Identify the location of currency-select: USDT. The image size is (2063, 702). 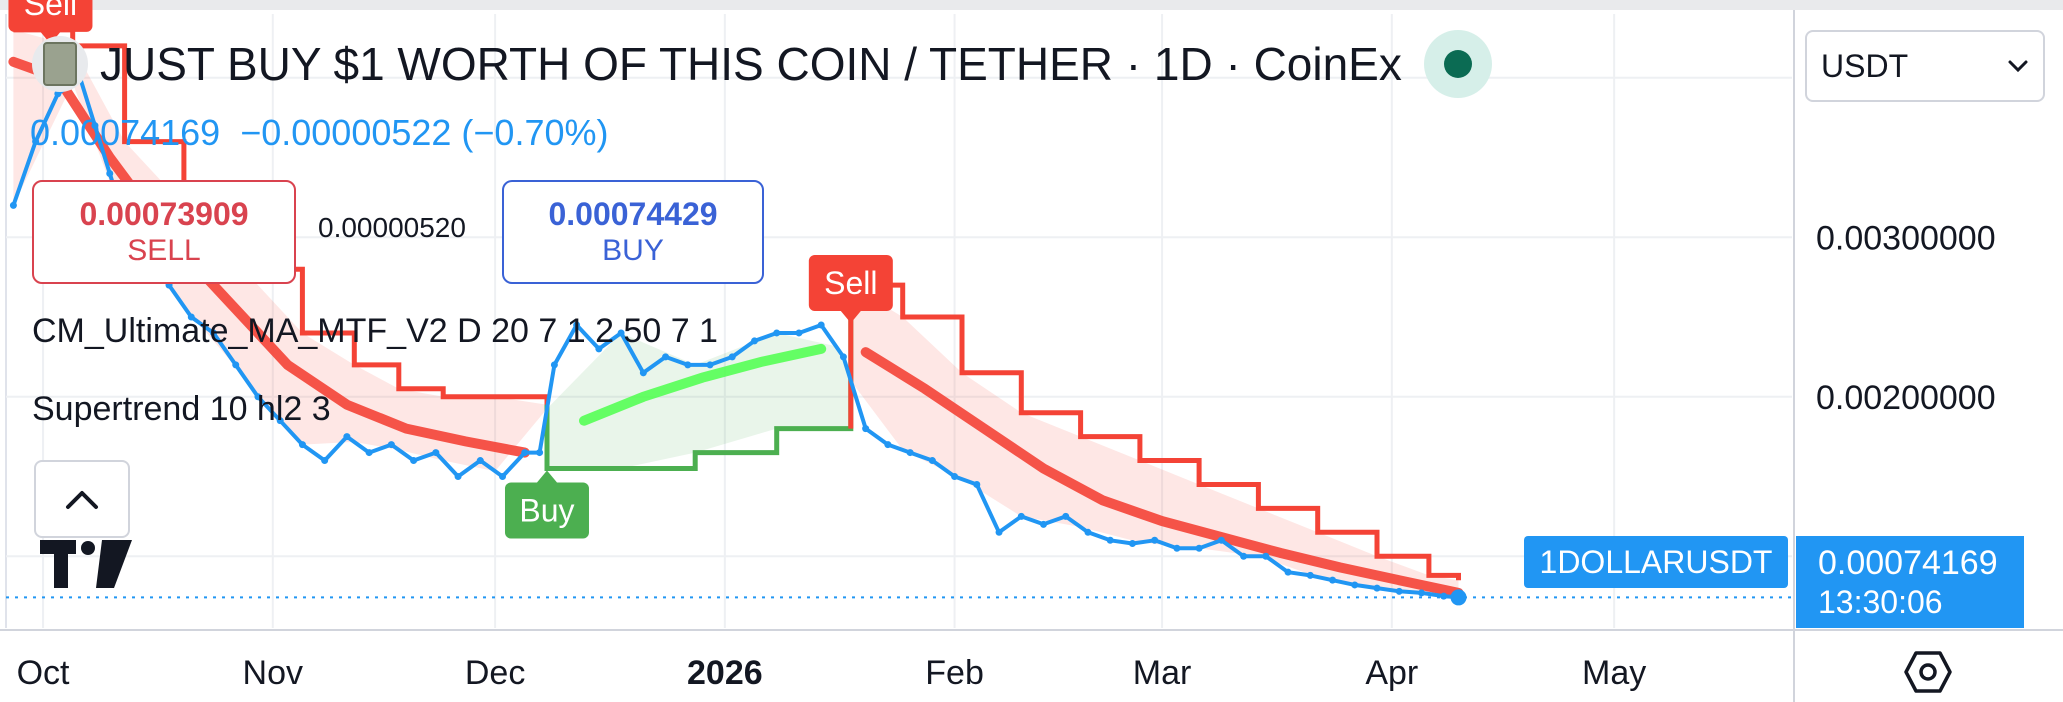
(1925, 66).